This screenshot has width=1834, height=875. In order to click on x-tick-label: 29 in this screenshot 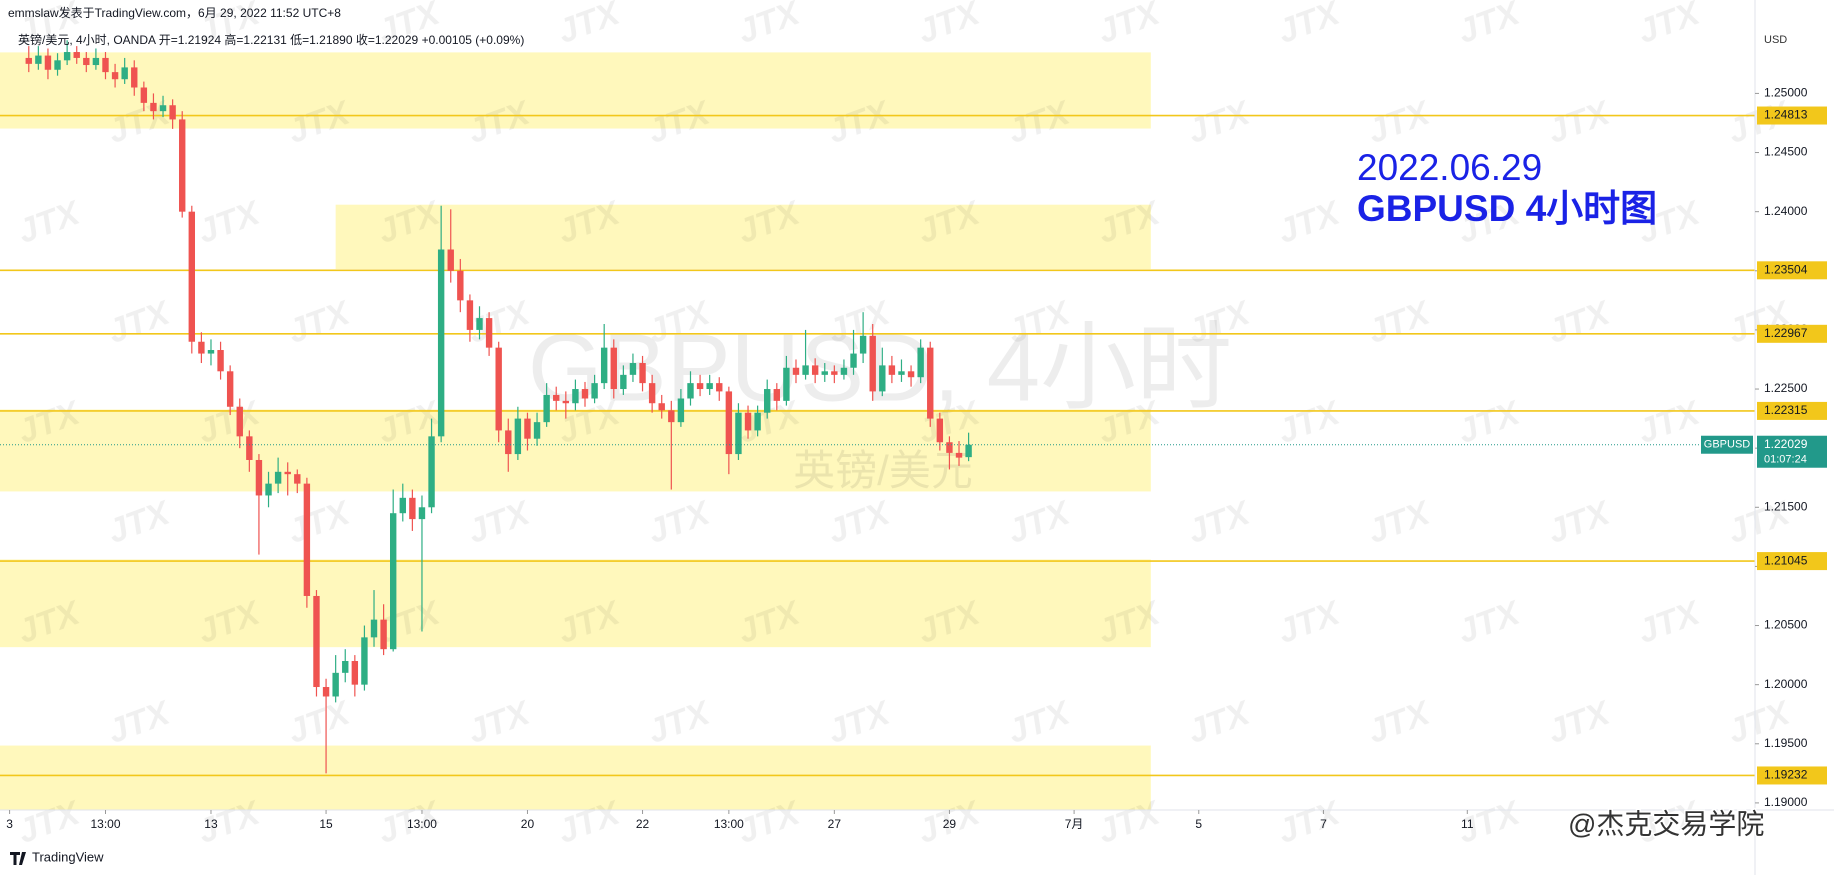, I will do `click(950, 824)`.